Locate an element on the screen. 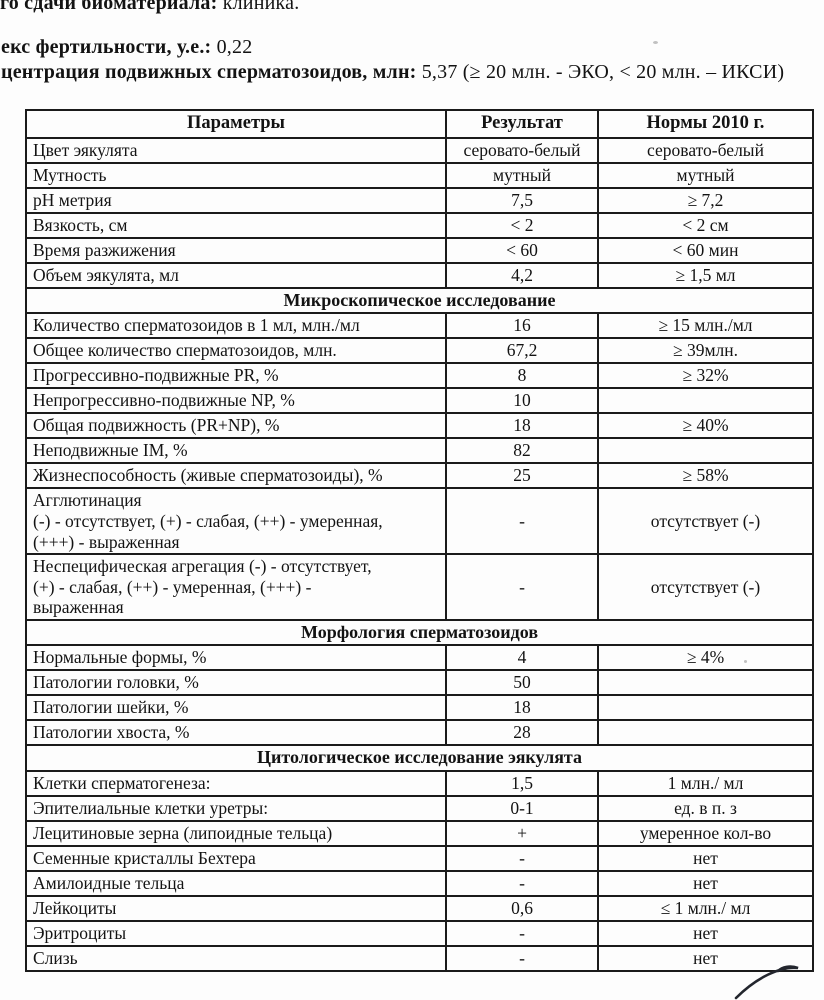  param-cell: Слизь is located at coordinates (236, 958).